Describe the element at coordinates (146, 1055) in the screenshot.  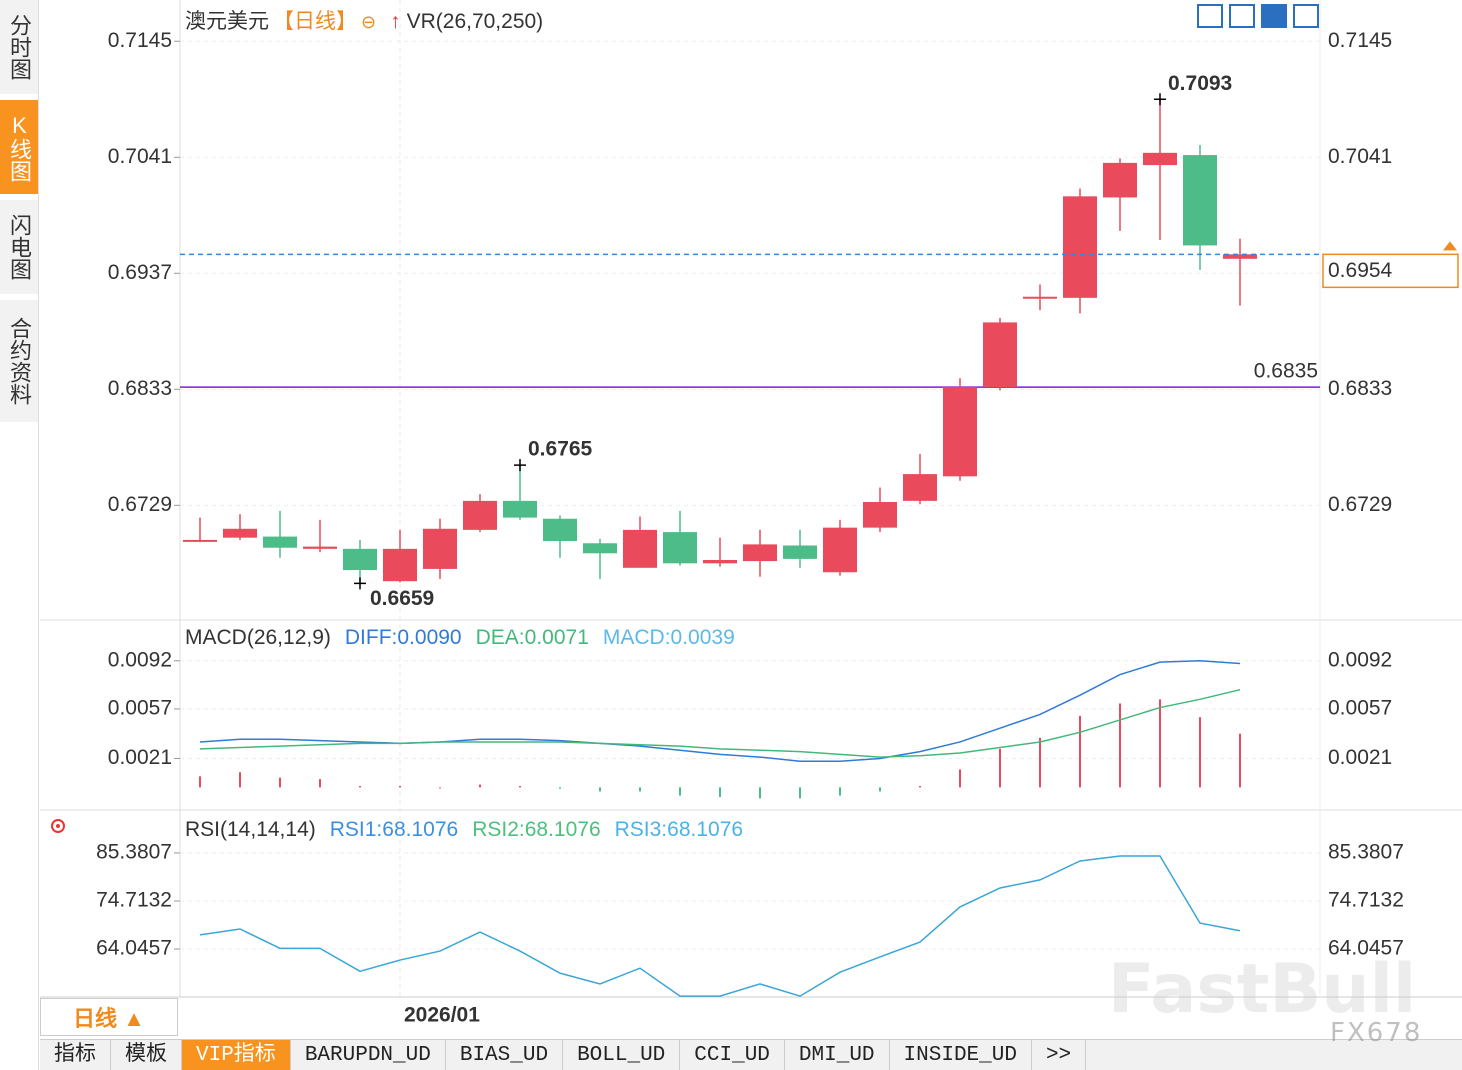
I see `tab: 模板` at that location.